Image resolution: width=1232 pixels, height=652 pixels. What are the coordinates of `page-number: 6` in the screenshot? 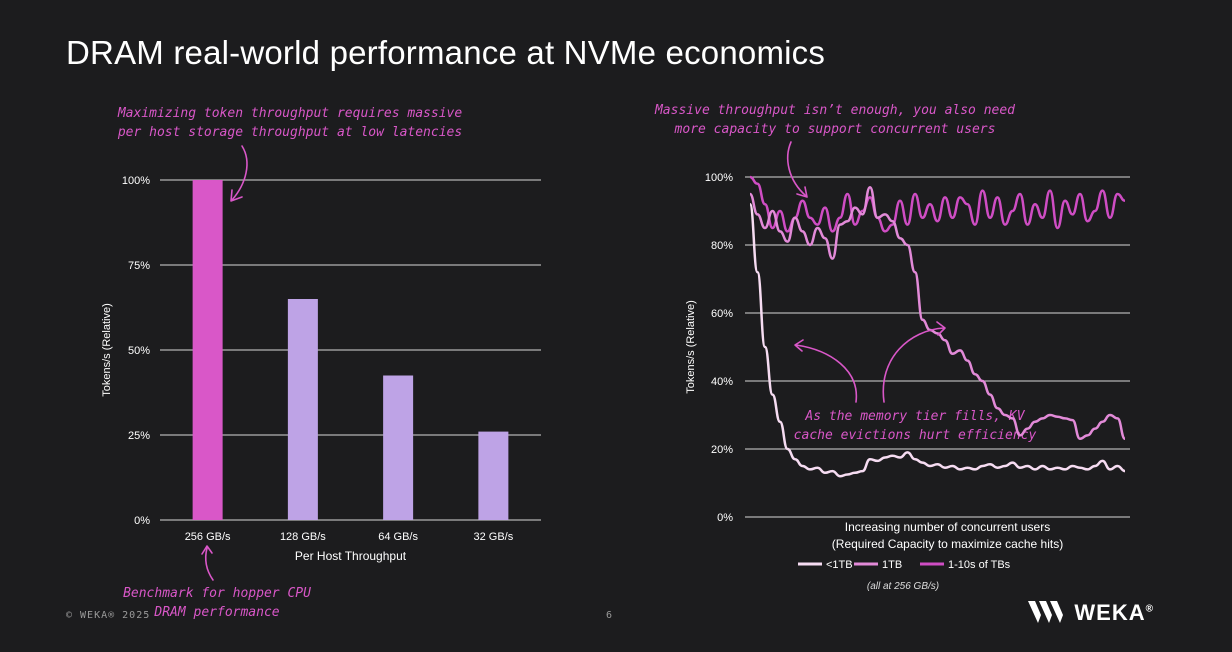 It's located at (610, 615).